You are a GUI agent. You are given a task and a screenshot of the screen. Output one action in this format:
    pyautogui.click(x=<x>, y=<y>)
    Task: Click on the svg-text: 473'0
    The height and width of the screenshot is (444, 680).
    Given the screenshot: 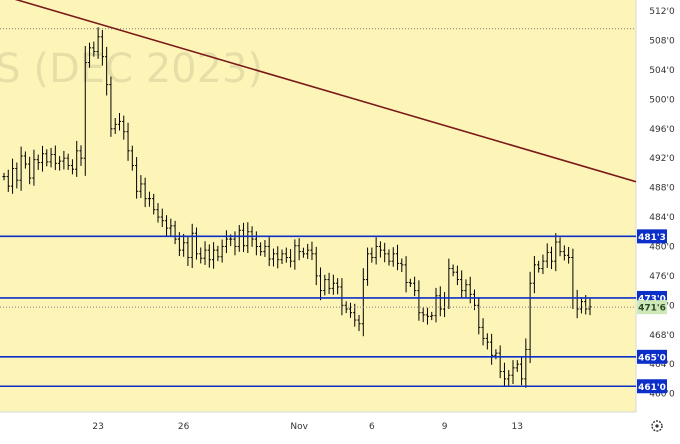 What is the action you would take?
    pyautogui.click(x=652, y=299)
    